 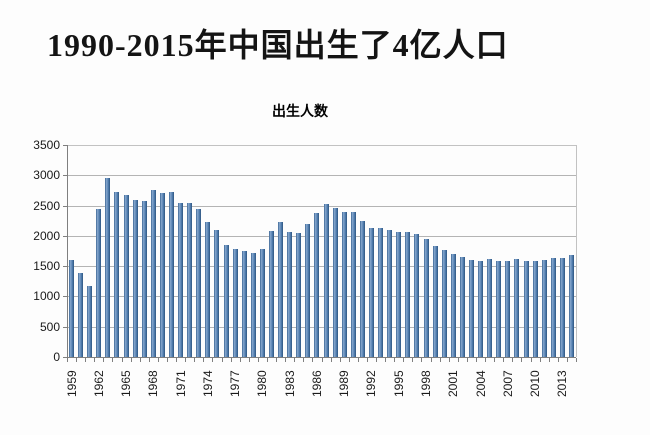 What do you see at coordinates (371, 383) in the screenshot?
I see `x-axis-label: 1992` at bounding box center [371, 383].